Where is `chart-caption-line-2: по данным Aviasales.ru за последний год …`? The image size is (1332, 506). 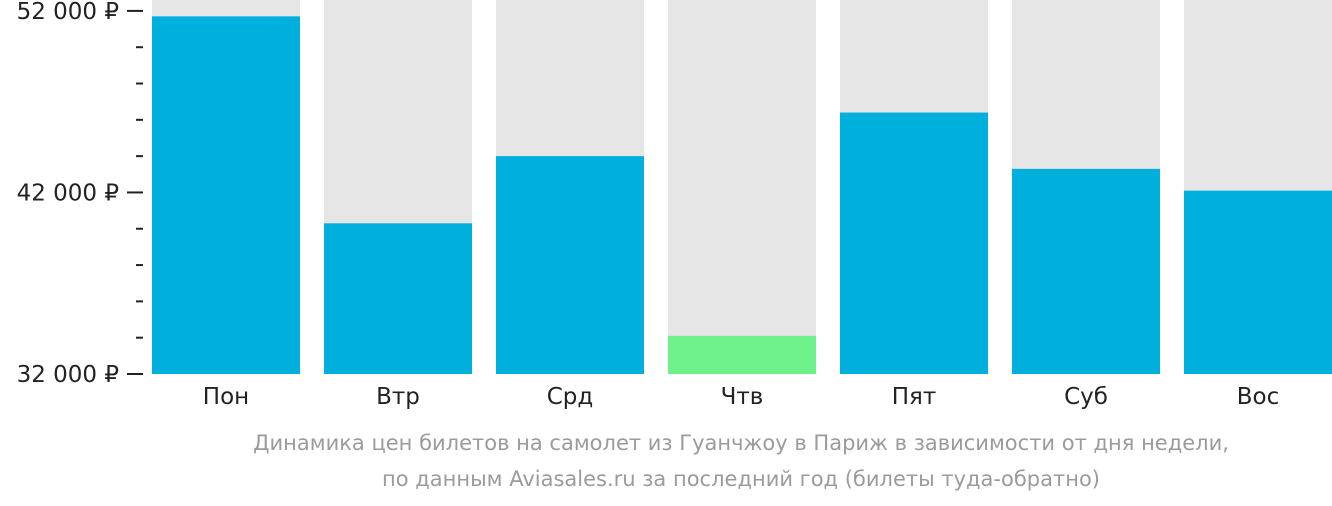
chart-caption-line-2: по данным Aviasales.ru за последний год … is located at coordinates (741, 479).